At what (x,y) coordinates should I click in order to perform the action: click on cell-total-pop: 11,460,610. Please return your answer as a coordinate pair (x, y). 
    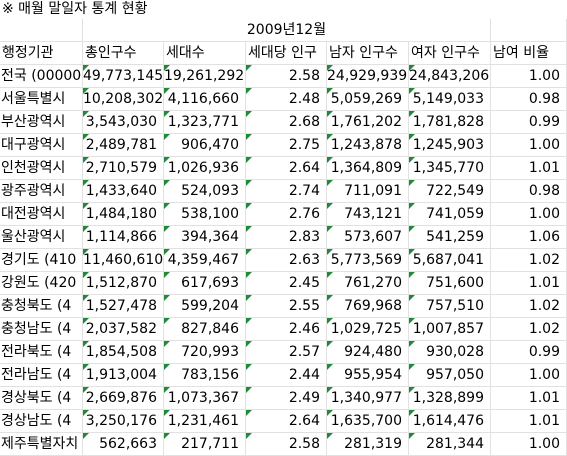
    Looking at the image, I should click on (123, 260).